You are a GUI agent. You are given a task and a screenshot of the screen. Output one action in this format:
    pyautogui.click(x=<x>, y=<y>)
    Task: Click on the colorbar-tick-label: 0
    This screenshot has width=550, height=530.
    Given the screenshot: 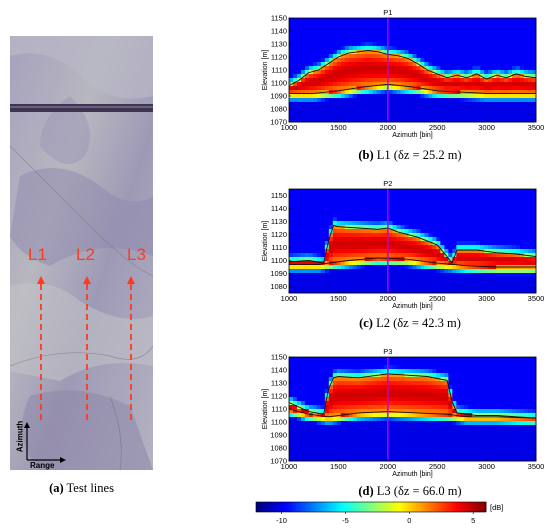 What is the action you would take?
    pyautogui.click(x=409, y=520)
    